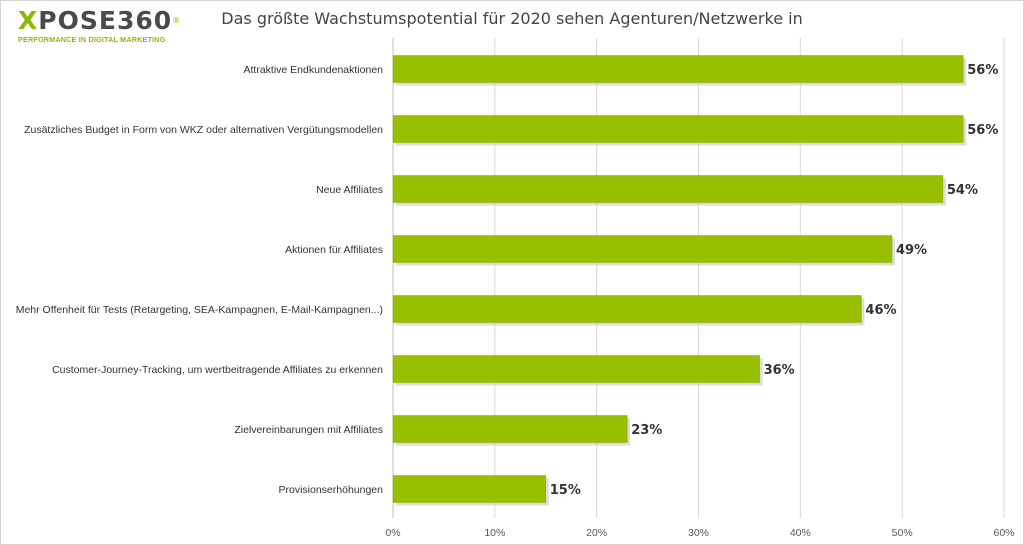  I want to click on logo-wordmark: XPOSE360®, so click(99, 21).